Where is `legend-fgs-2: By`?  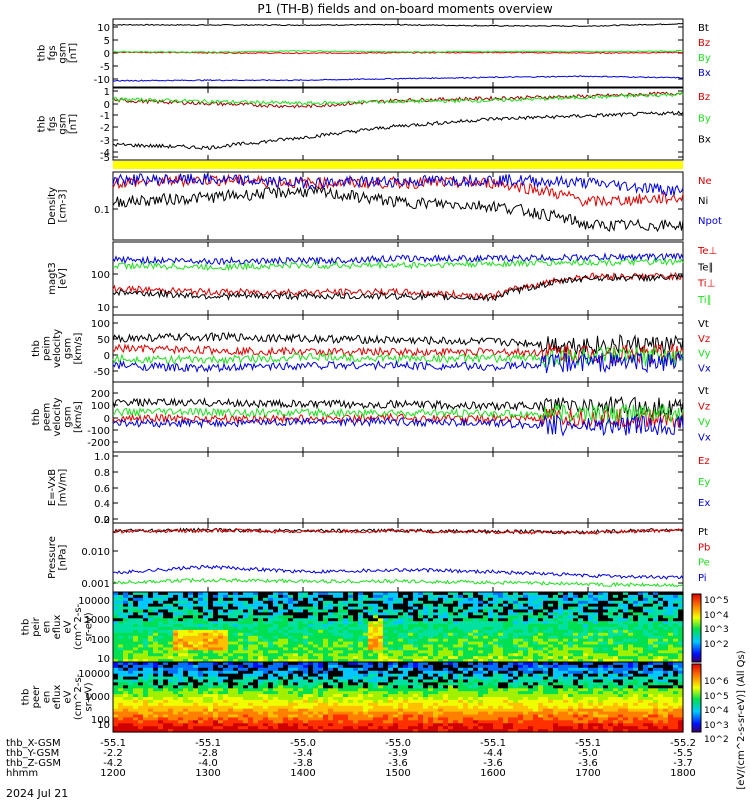
legend-fgs-2: By is located at coordinates (704, 58).